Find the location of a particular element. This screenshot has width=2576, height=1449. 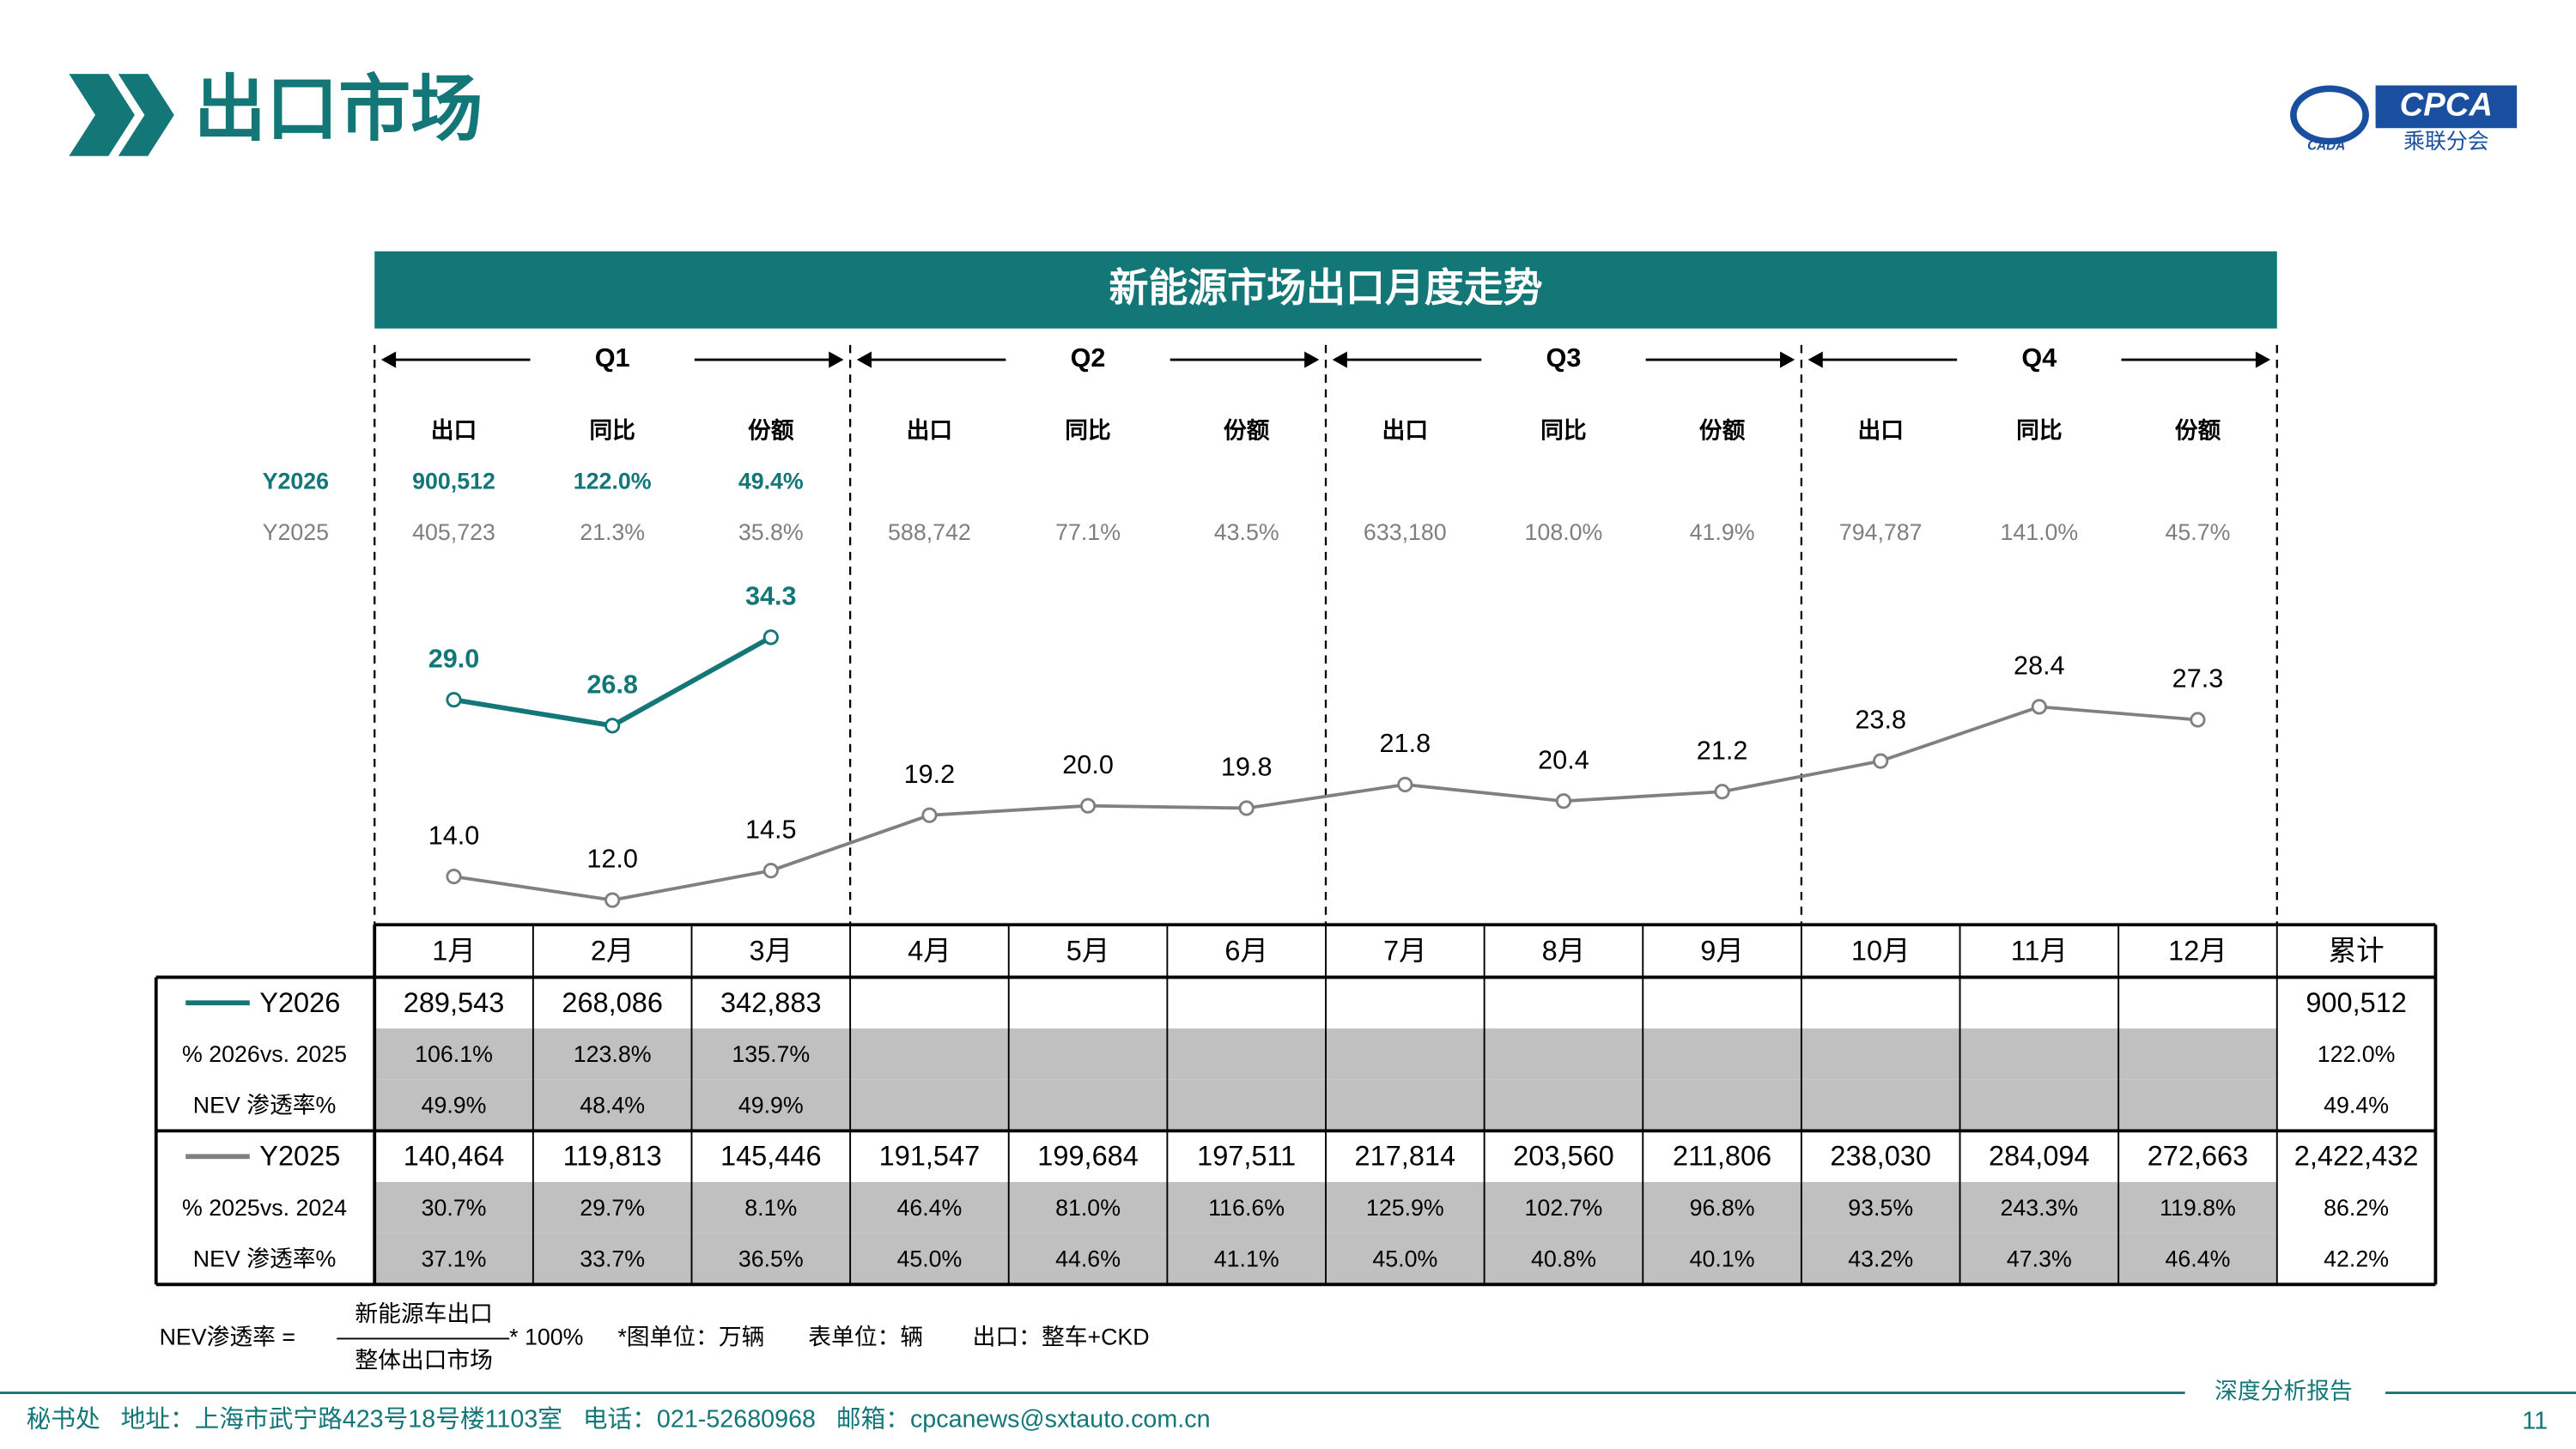

table-cell: 37.1% is located at coordinates (455, 1258).